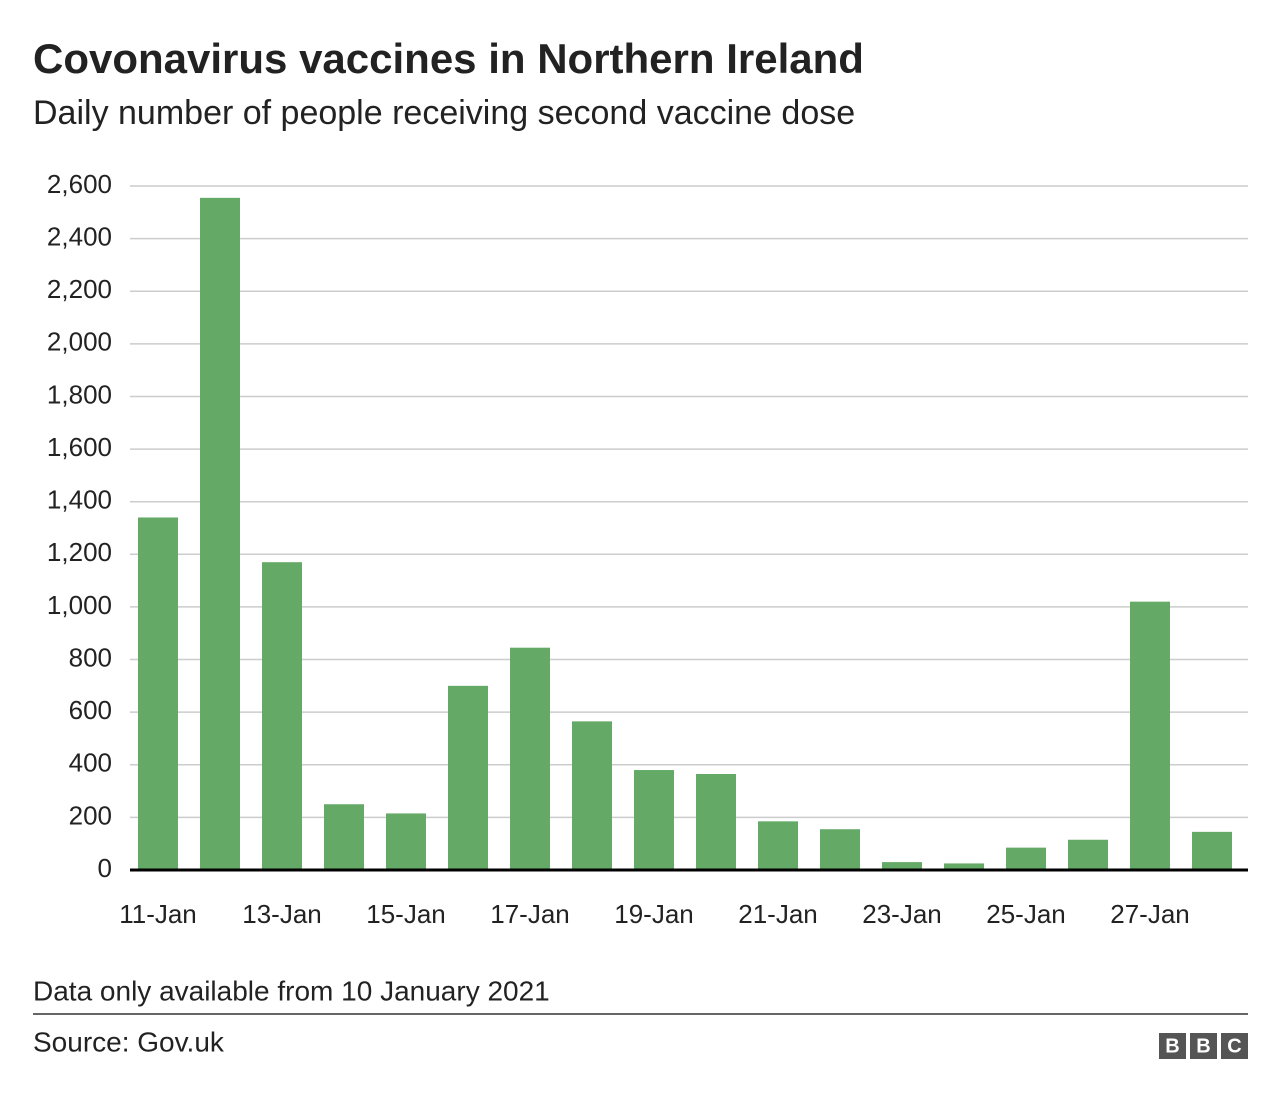 This screenshot has width=1280, height=1100. Describe the element at coordinates (1026, 914) in the screenshot. I see `x-tick-label: 25-Jan` at that location.